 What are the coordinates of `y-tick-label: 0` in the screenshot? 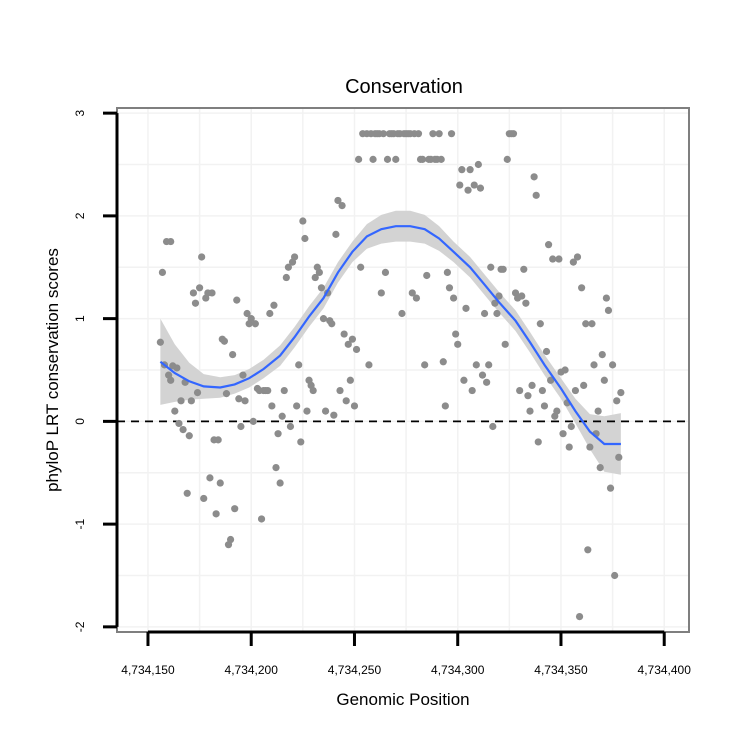 It's located at (80, 421).